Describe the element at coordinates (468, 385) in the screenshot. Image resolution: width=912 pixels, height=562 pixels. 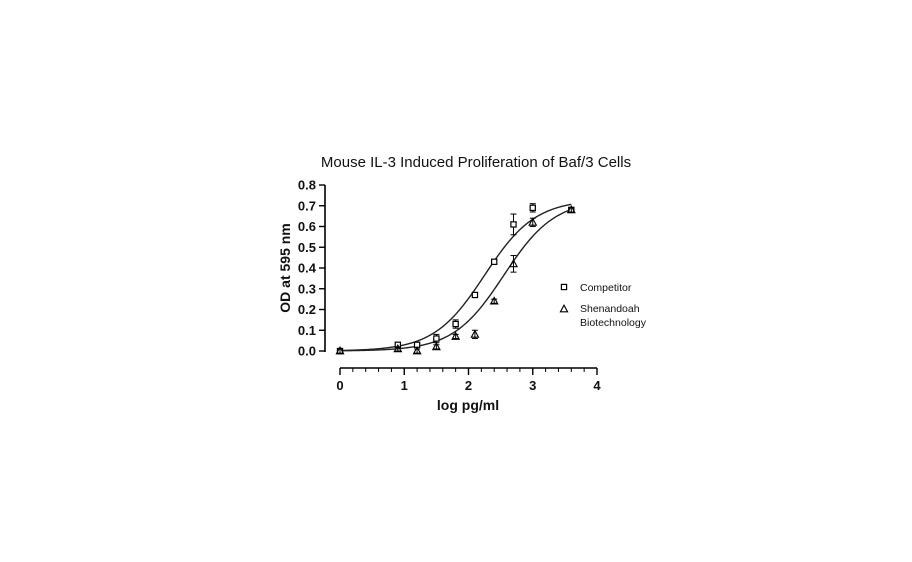
I see `x-tick-label: 2` at that location.